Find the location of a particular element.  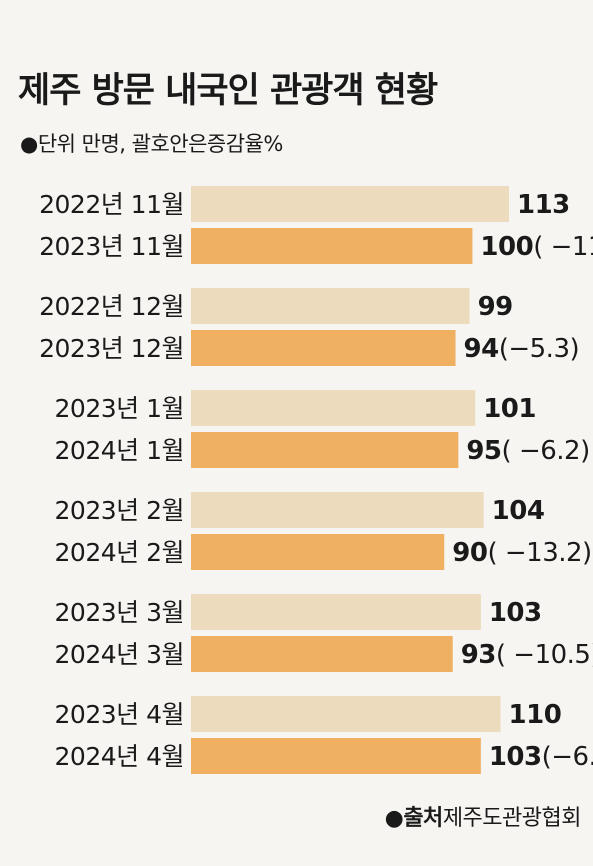

source-note: ●출처제주도관광협회 is located at coordinates (483, 816).